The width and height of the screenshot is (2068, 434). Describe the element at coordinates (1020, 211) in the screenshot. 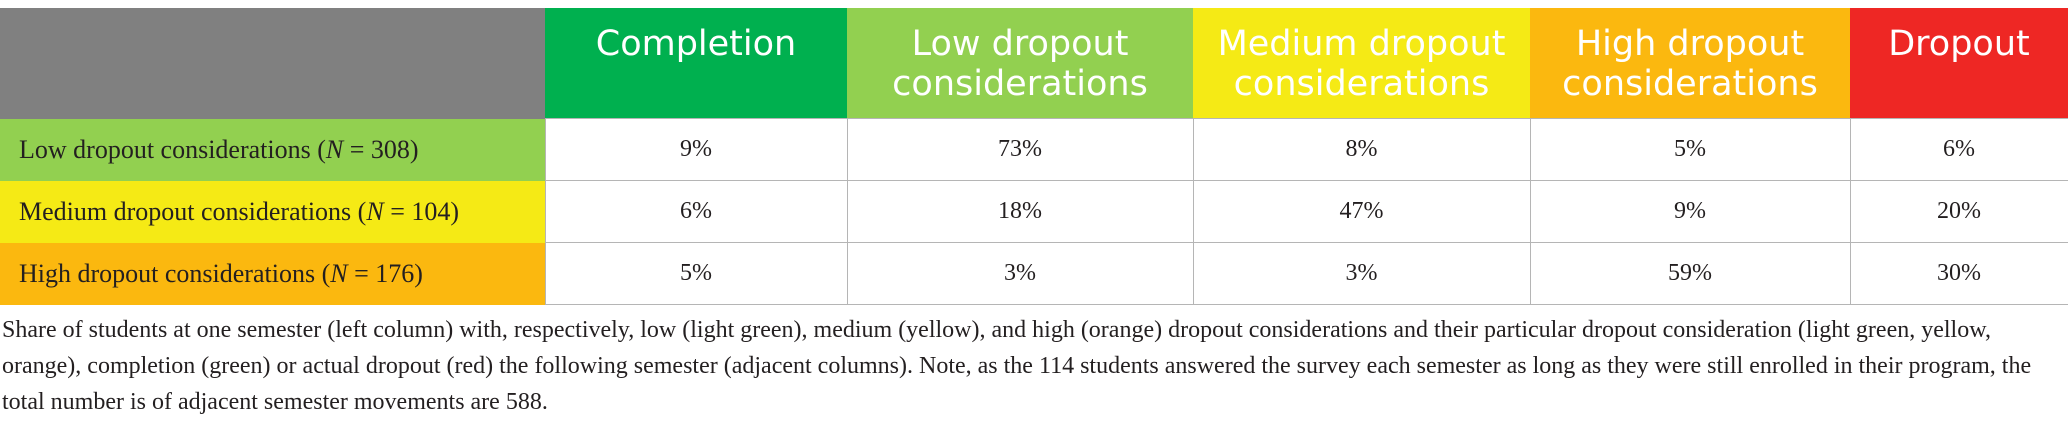

I see `table-cell: 18%` at that location.